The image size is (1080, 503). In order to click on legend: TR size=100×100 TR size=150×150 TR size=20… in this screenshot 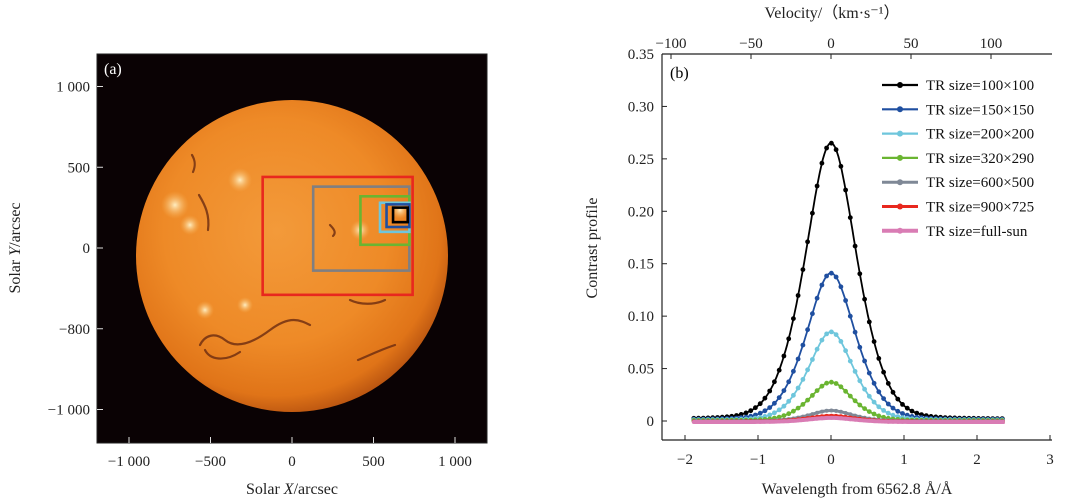, I will do `click(958, 159)`.